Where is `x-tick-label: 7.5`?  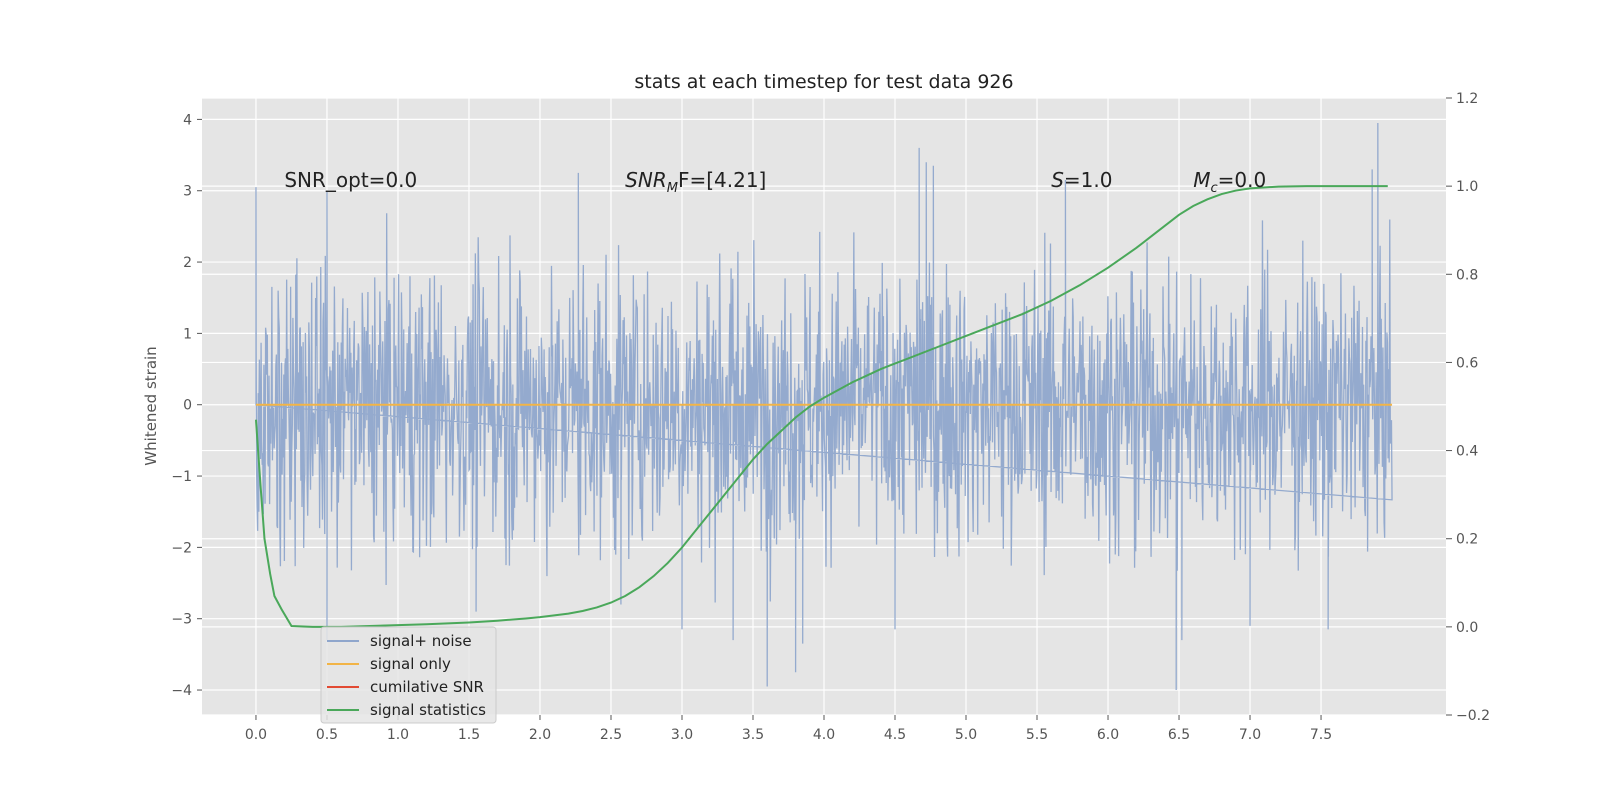 x-tick-label: 7.5 is located at coordinates (1321, 735).